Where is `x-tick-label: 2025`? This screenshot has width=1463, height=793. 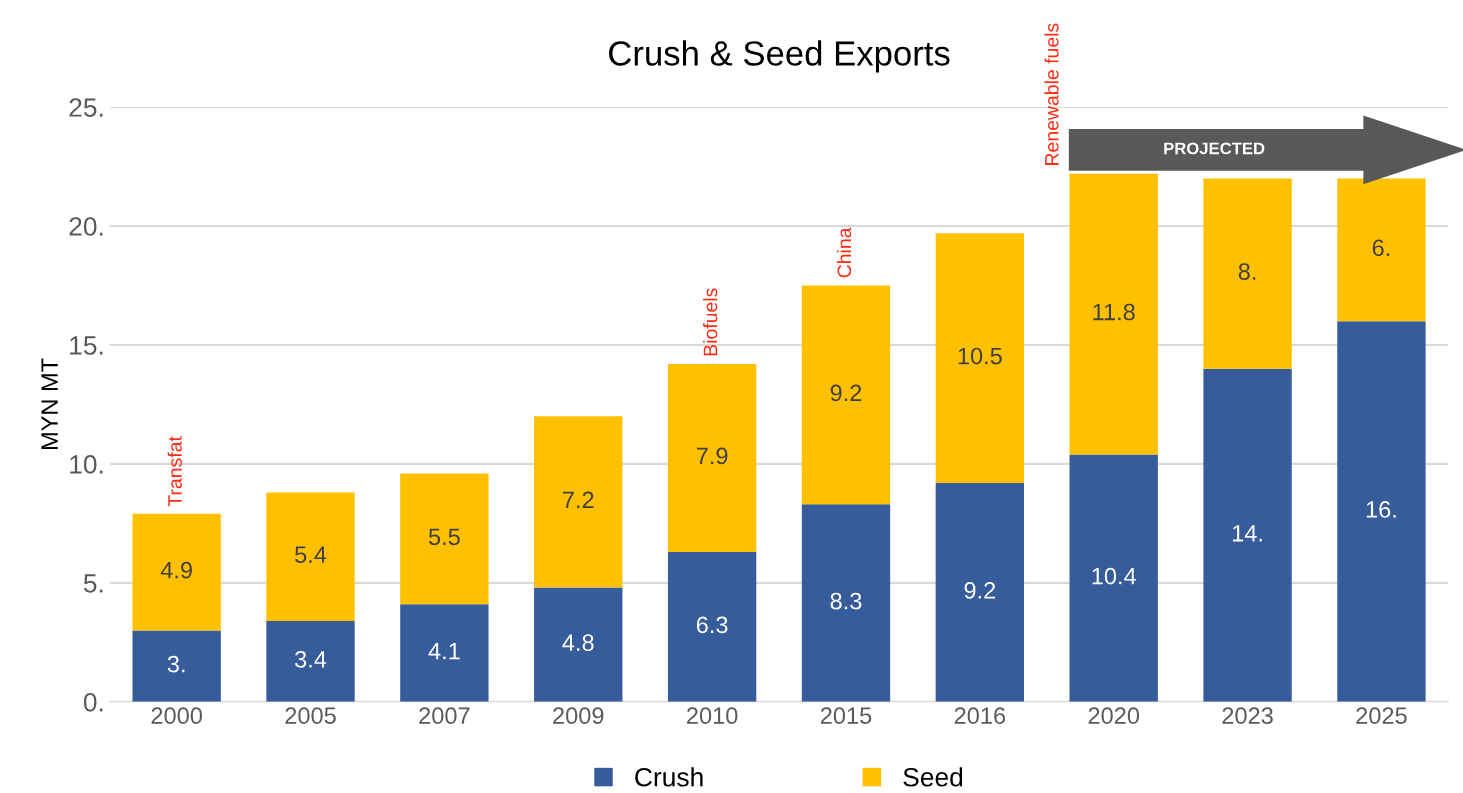
x-tick-label: 2025 is located at coordinates (1381, 716).